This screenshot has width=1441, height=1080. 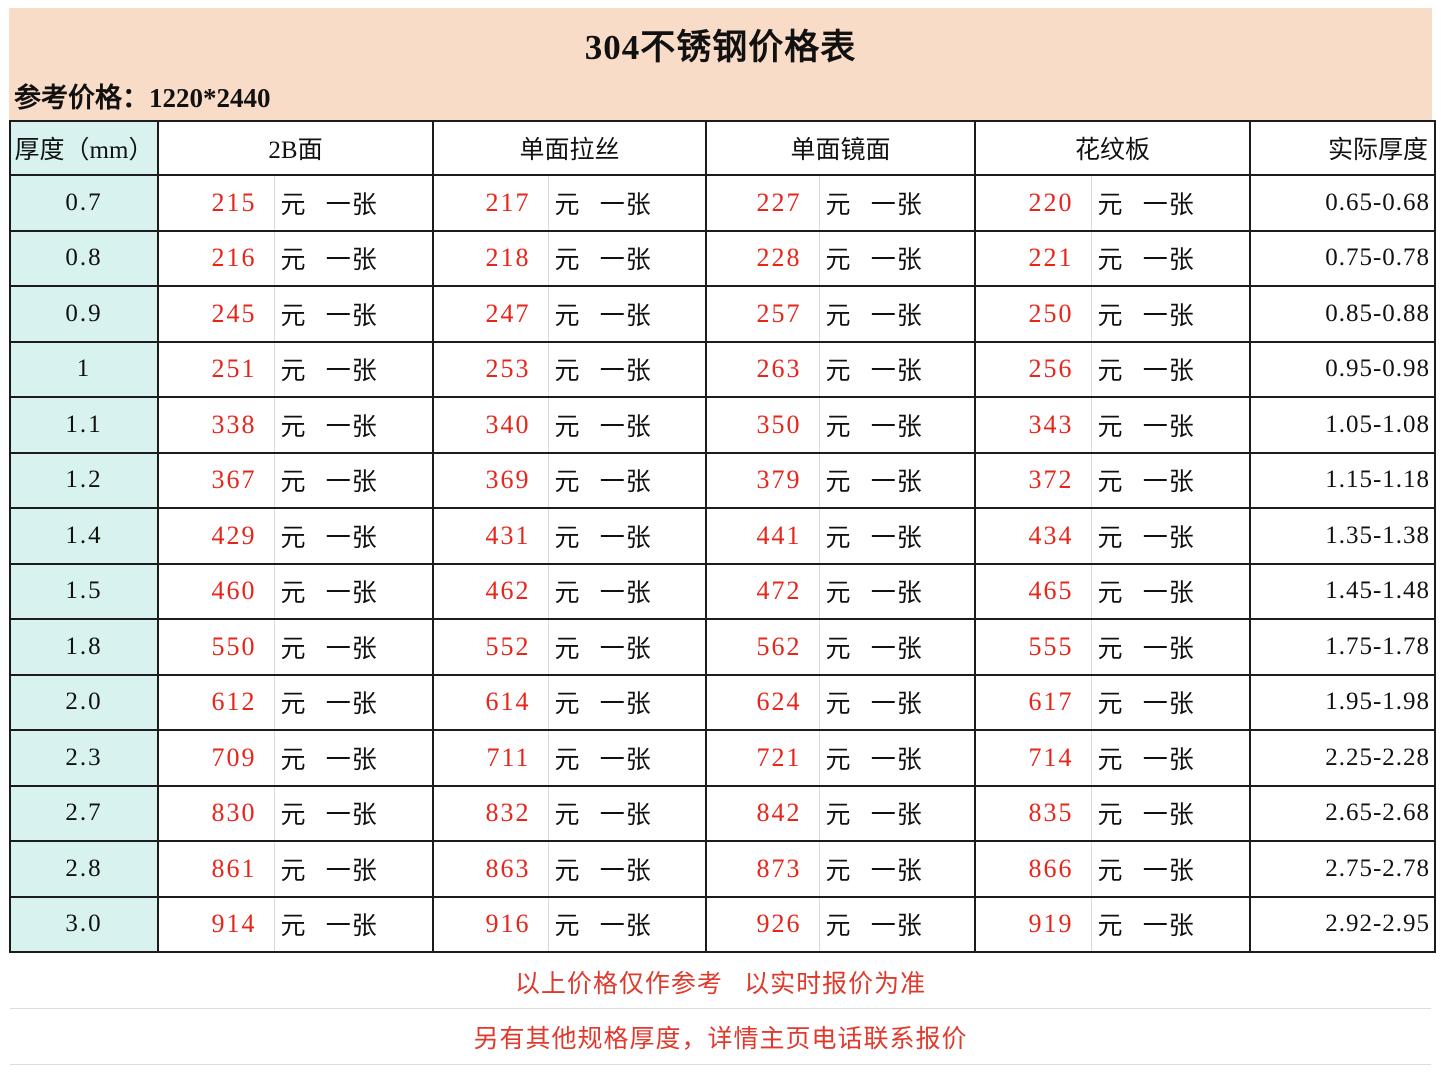 I want to click on price-value-cell: 617, so click(x=1033, y=702).